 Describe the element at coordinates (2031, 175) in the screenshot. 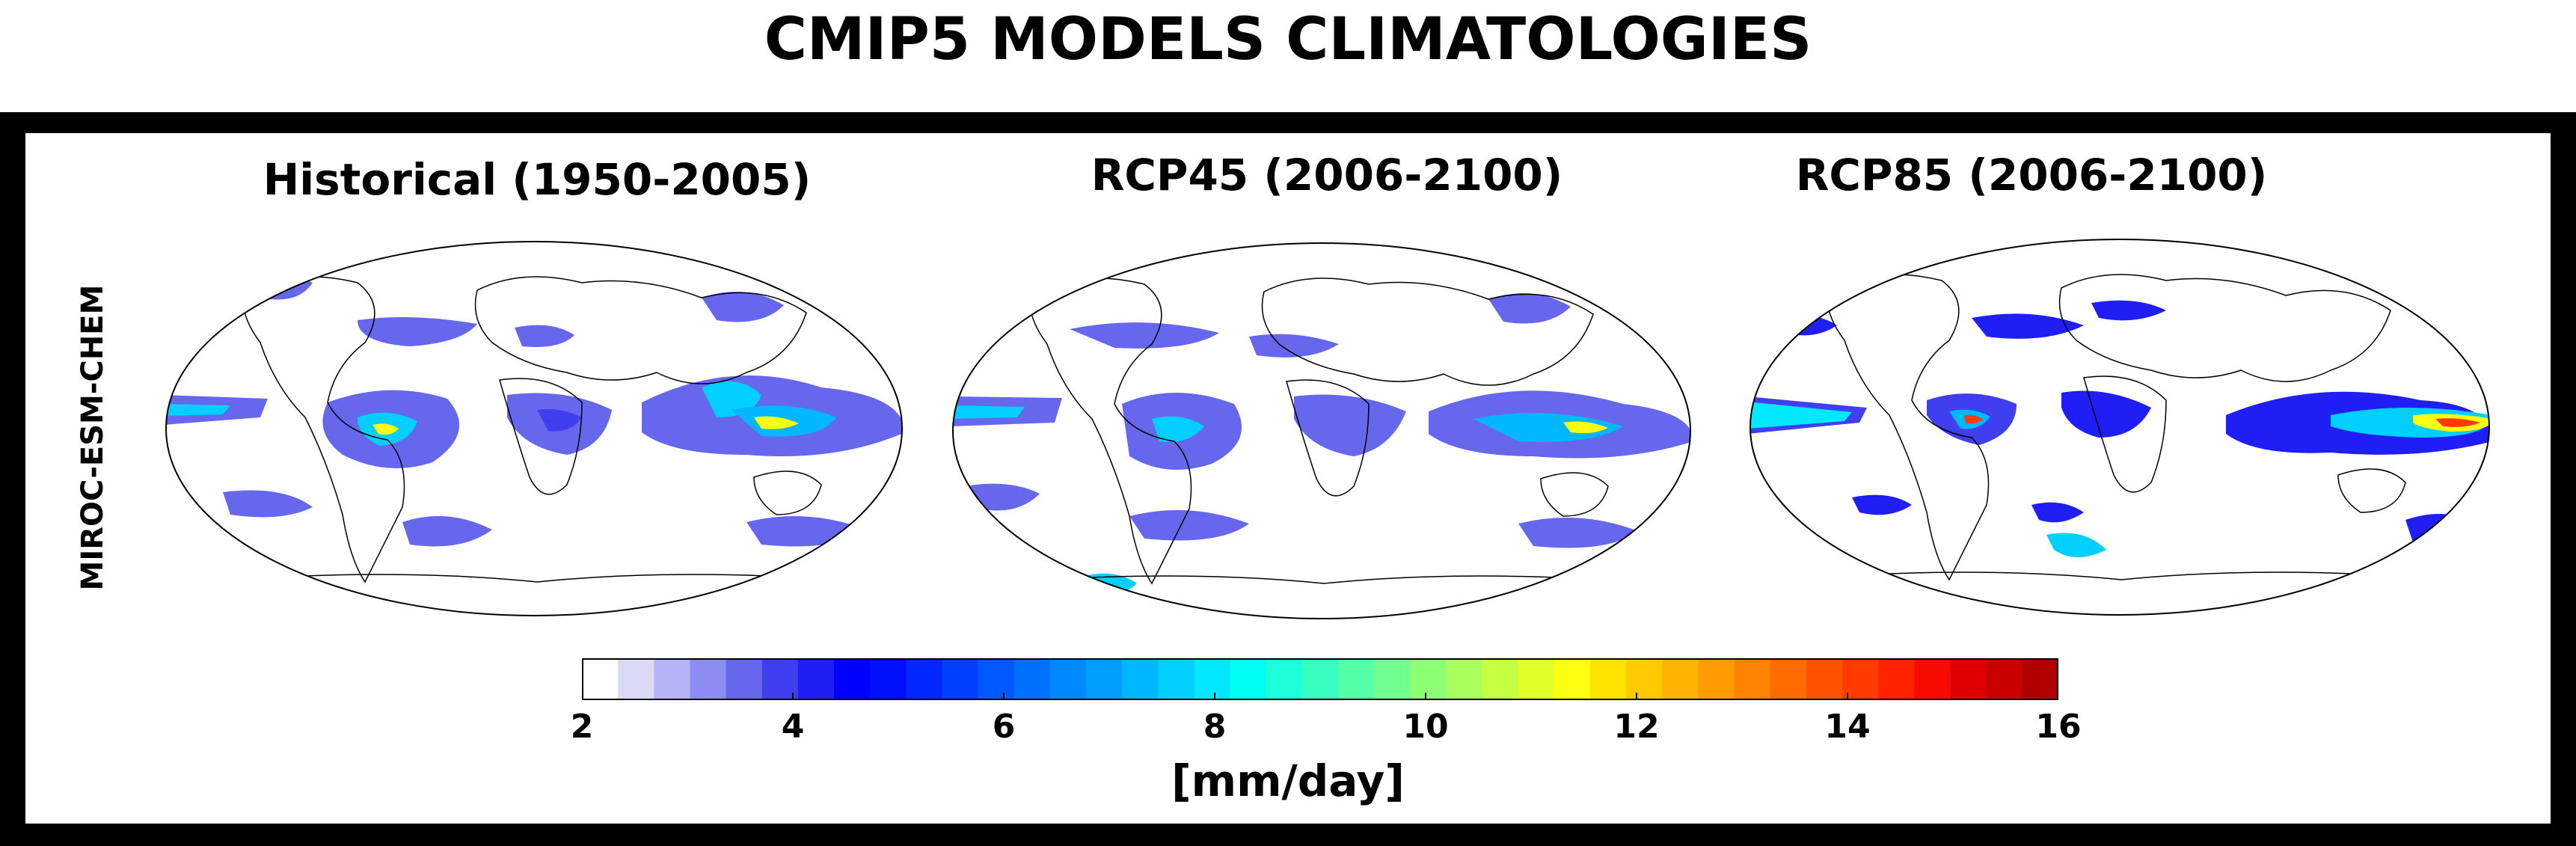

I see `map-title-rcp85: RCP85 (2006-2100)` at that location.